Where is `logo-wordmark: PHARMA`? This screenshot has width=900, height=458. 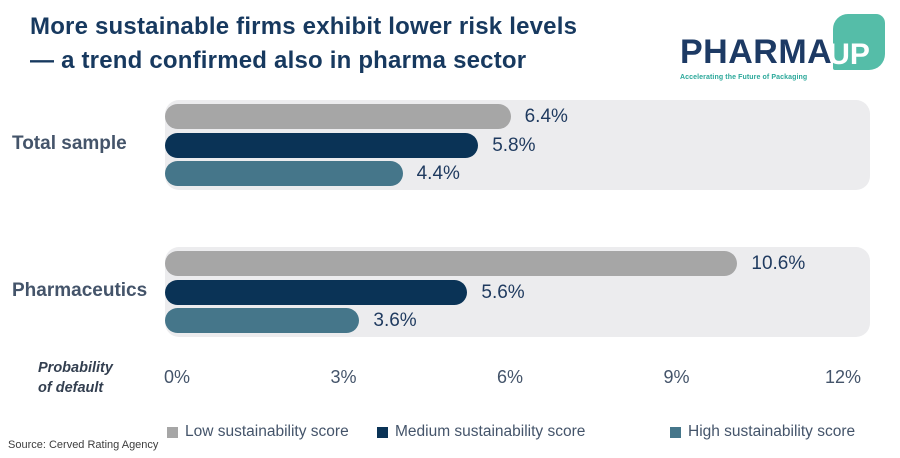 logo-wordmark: PHARMA is located at coordinates (756, 52).